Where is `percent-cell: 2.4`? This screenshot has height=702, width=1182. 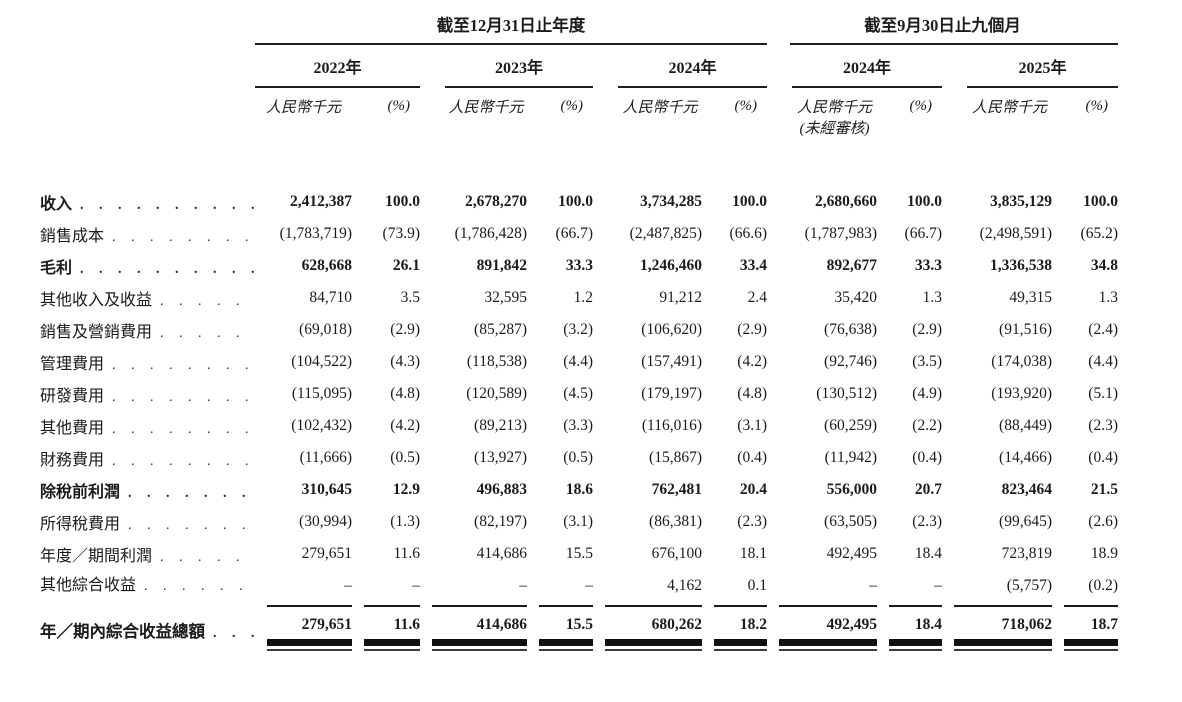 percent-cell: 2.4 is located at coordinates (757, 297).